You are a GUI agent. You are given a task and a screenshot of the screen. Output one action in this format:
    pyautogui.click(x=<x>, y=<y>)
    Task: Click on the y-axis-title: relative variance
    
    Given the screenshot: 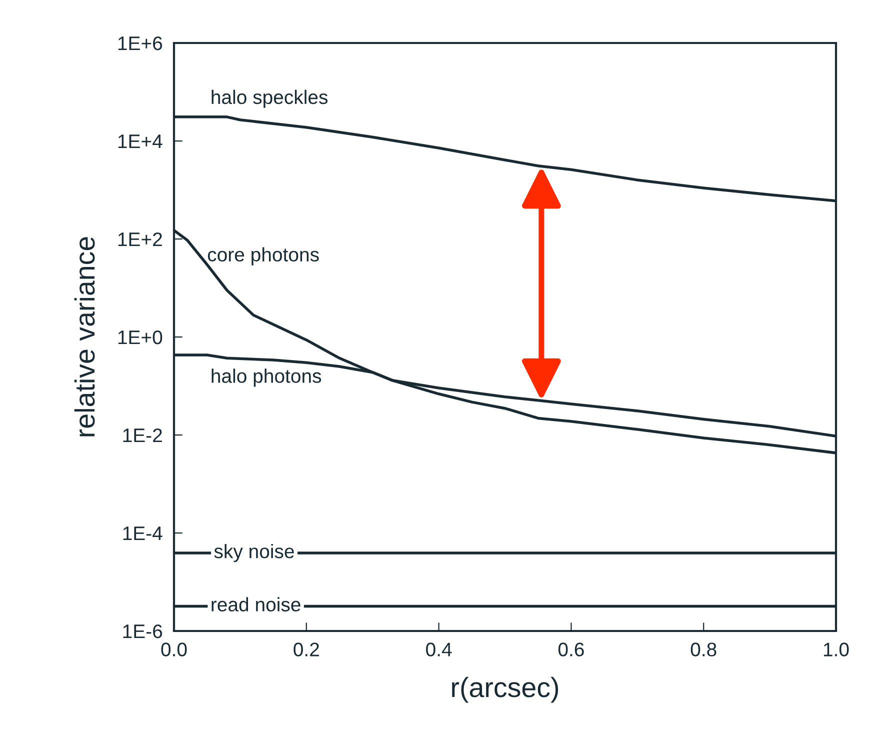 What is the action you would take?
    pyautogui.click(x=84, y=336)
    